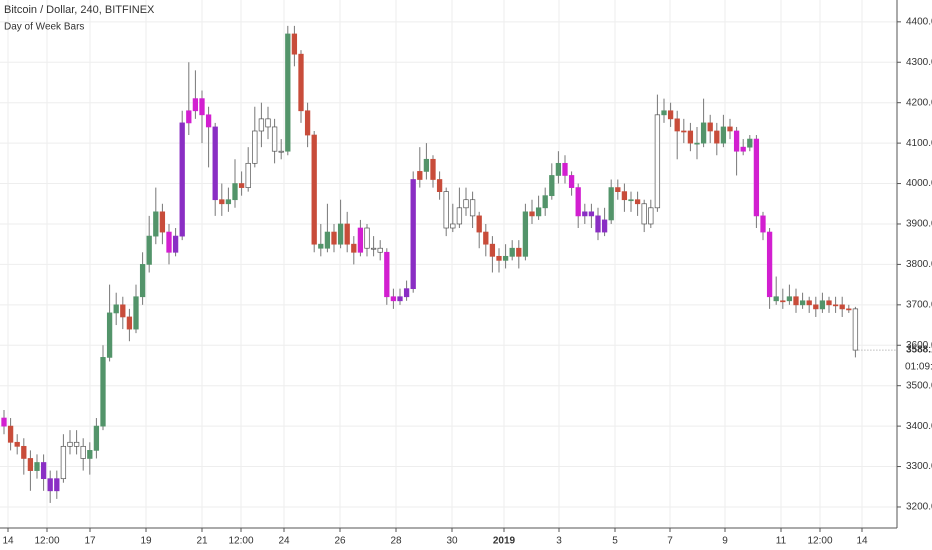  What do you see at coordinates (670, 541) in the screenshot?
I see `x-tick-label: 7` at bounding box center [670, 541].